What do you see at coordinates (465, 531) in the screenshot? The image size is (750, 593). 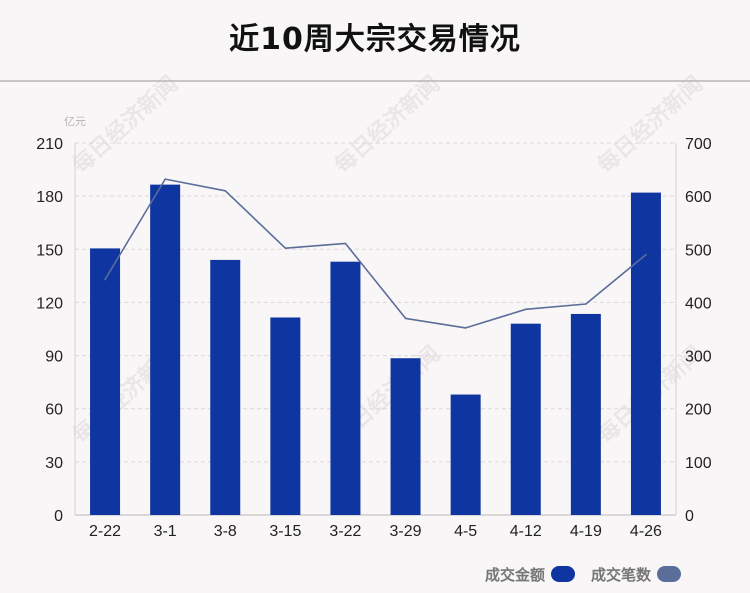 I see `x-tick-4-5: 4-5` at bounding box center [465, 531].